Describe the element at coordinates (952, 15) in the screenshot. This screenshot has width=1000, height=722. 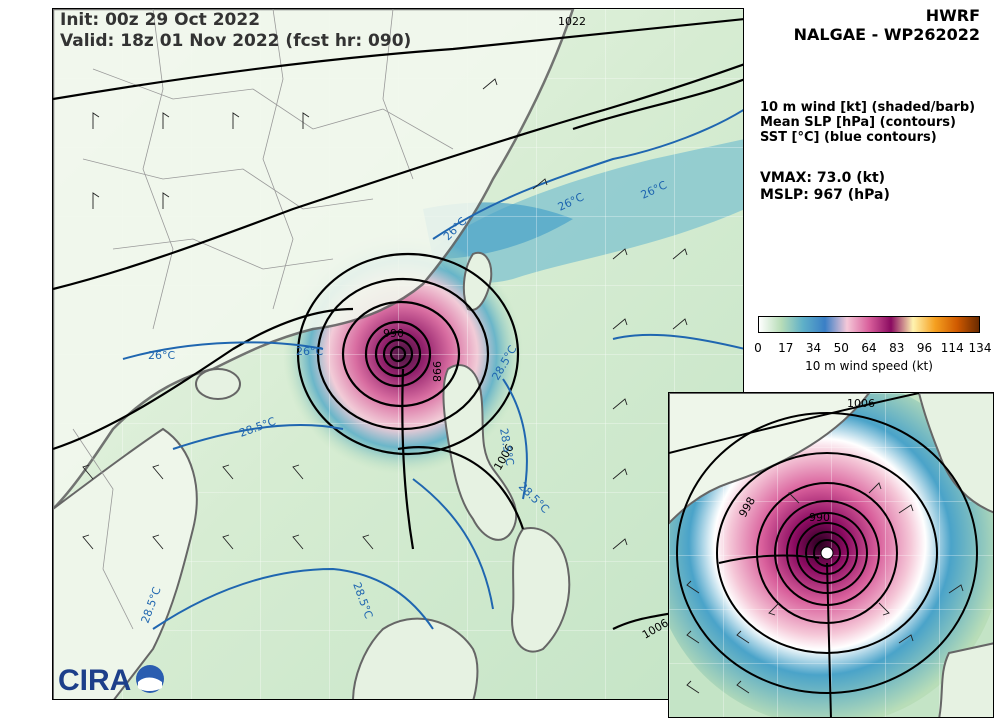
I see `model-name: HWRF` at that location.